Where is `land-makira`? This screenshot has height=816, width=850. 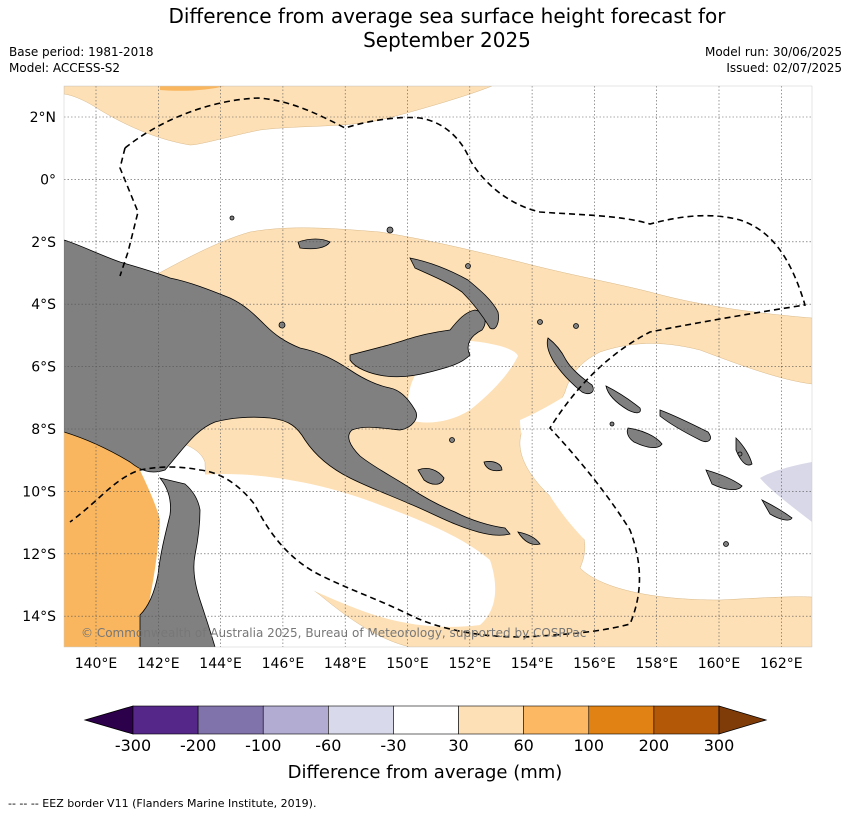 land-makira is located at coordinates (724, 479).